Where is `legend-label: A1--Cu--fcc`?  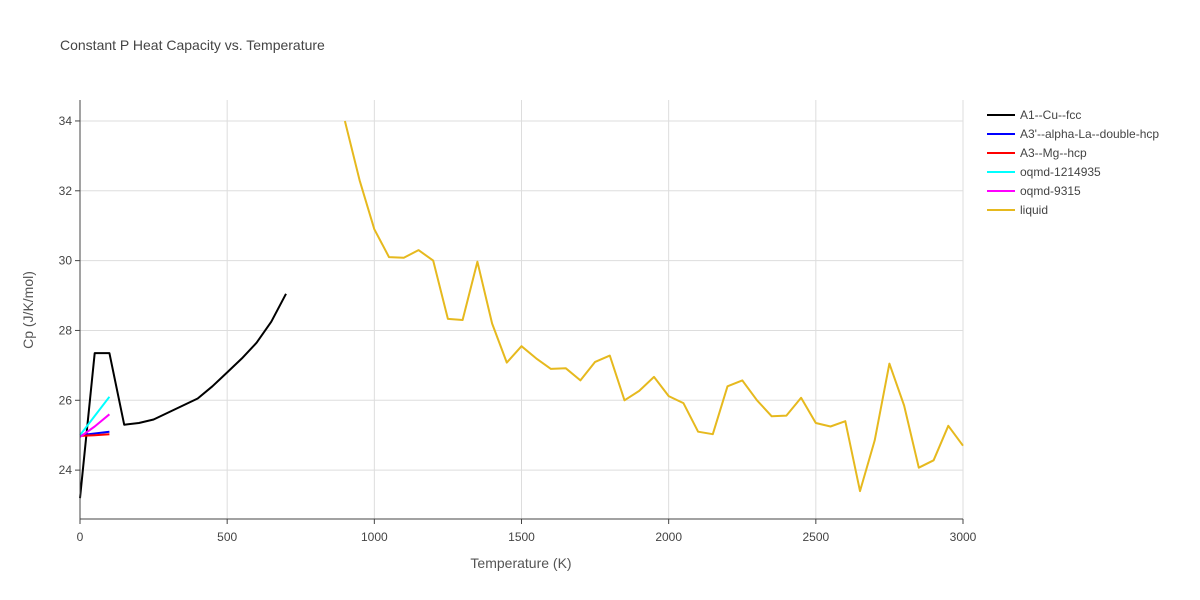
legend-label: A1--Cu--fcc is located at coordinates (1050, 115).